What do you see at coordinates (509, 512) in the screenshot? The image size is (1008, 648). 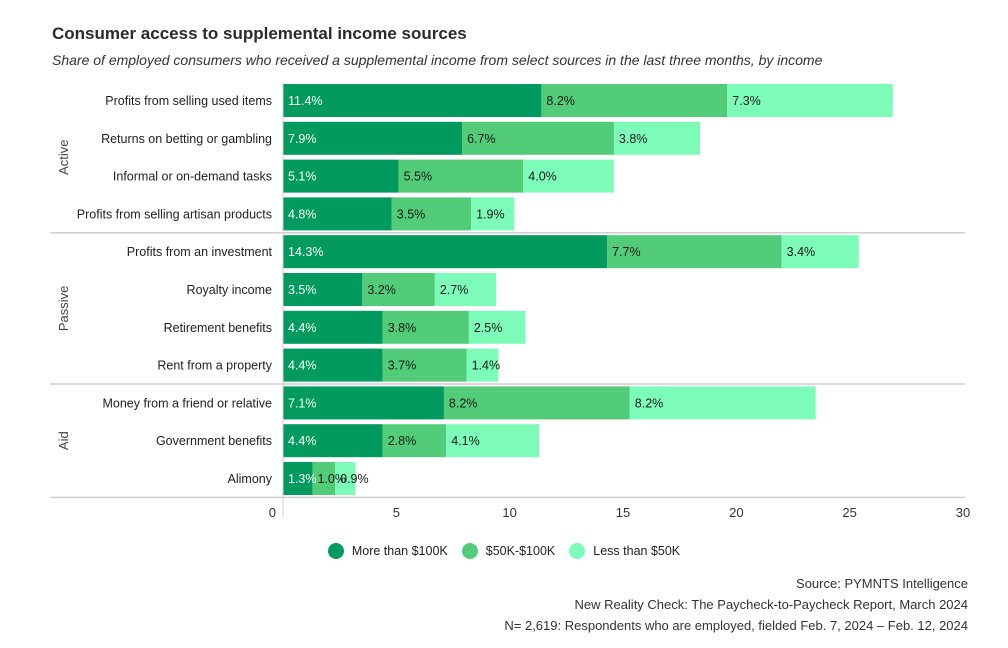 I see `x-tick-label: 10` at bounding box center [509, 512].